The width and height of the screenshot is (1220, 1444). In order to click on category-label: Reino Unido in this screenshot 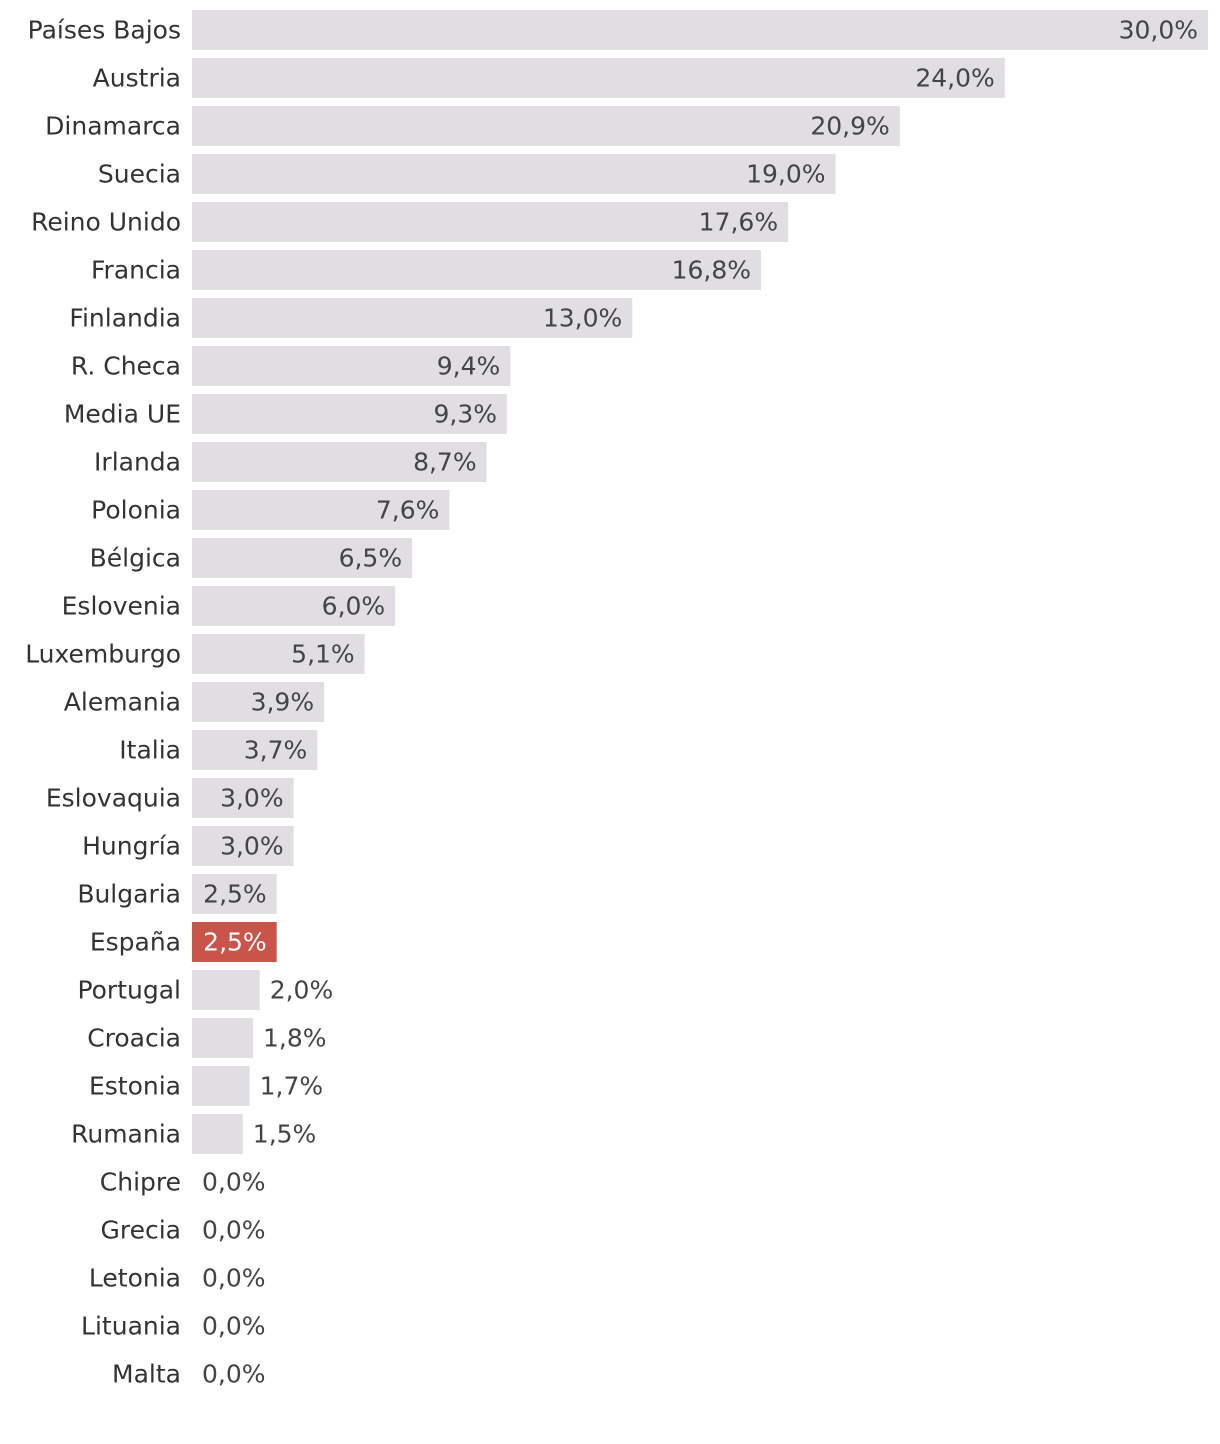, I will do `click(106, 222)`.